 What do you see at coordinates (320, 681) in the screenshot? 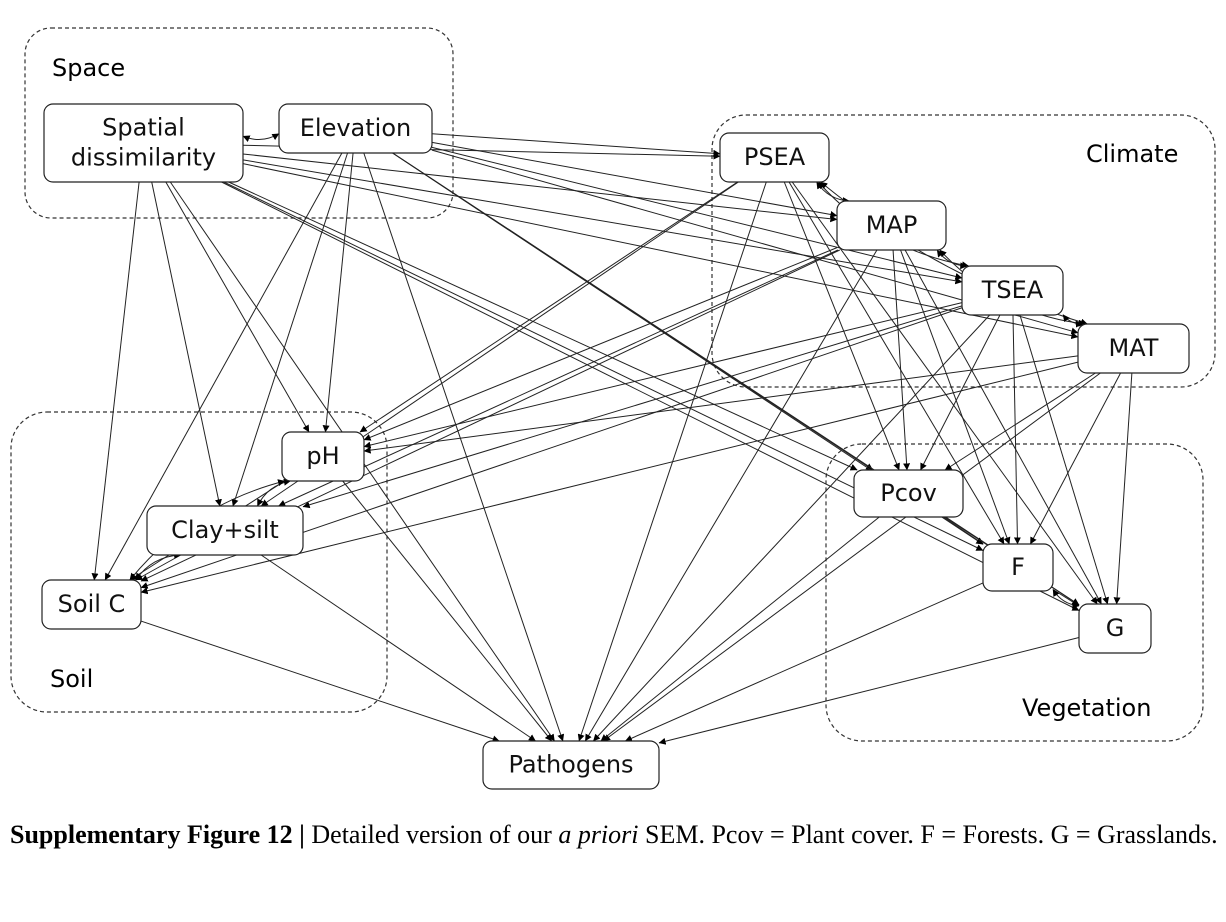
I see `edge-sc-path` at bounding box center [320, 681].